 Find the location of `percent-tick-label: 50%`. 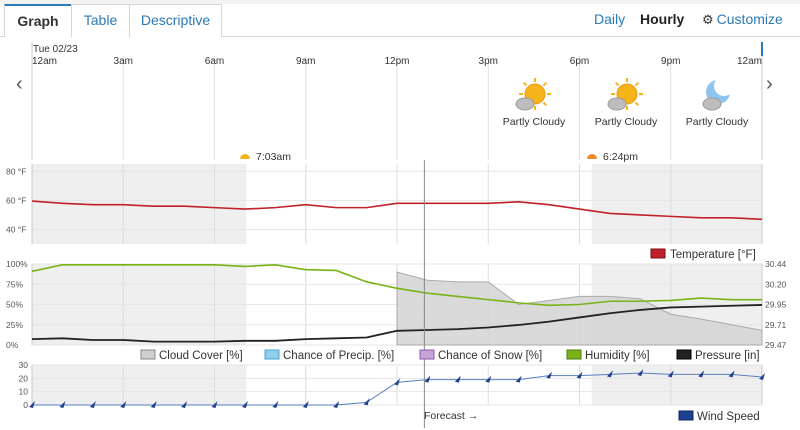

percent-tick-label: 50% is located at coordinates (14, 305).